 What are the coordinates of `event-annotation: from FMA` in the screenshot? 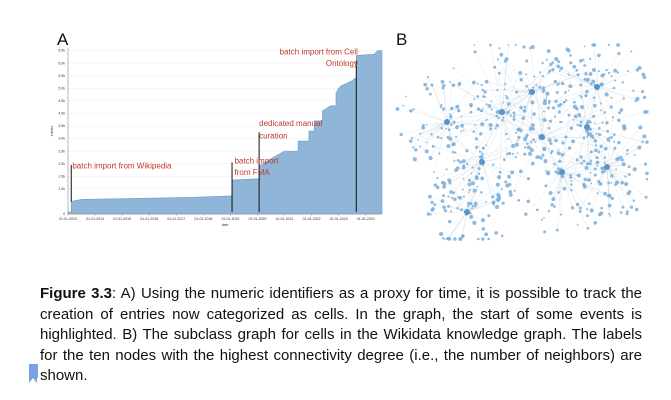 It's located at (252, 172).